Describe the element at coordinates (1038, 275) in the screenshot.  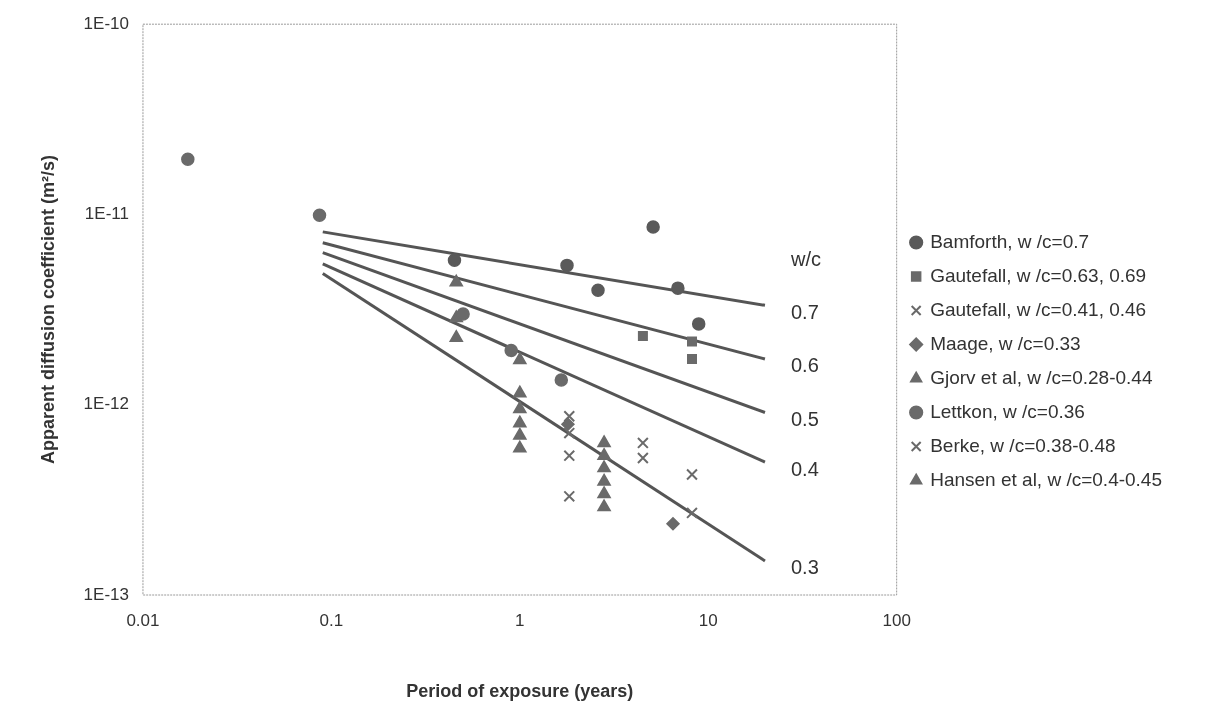
I see `legend-label: Gautefall, w /c=0.63, 0.69` at that location.